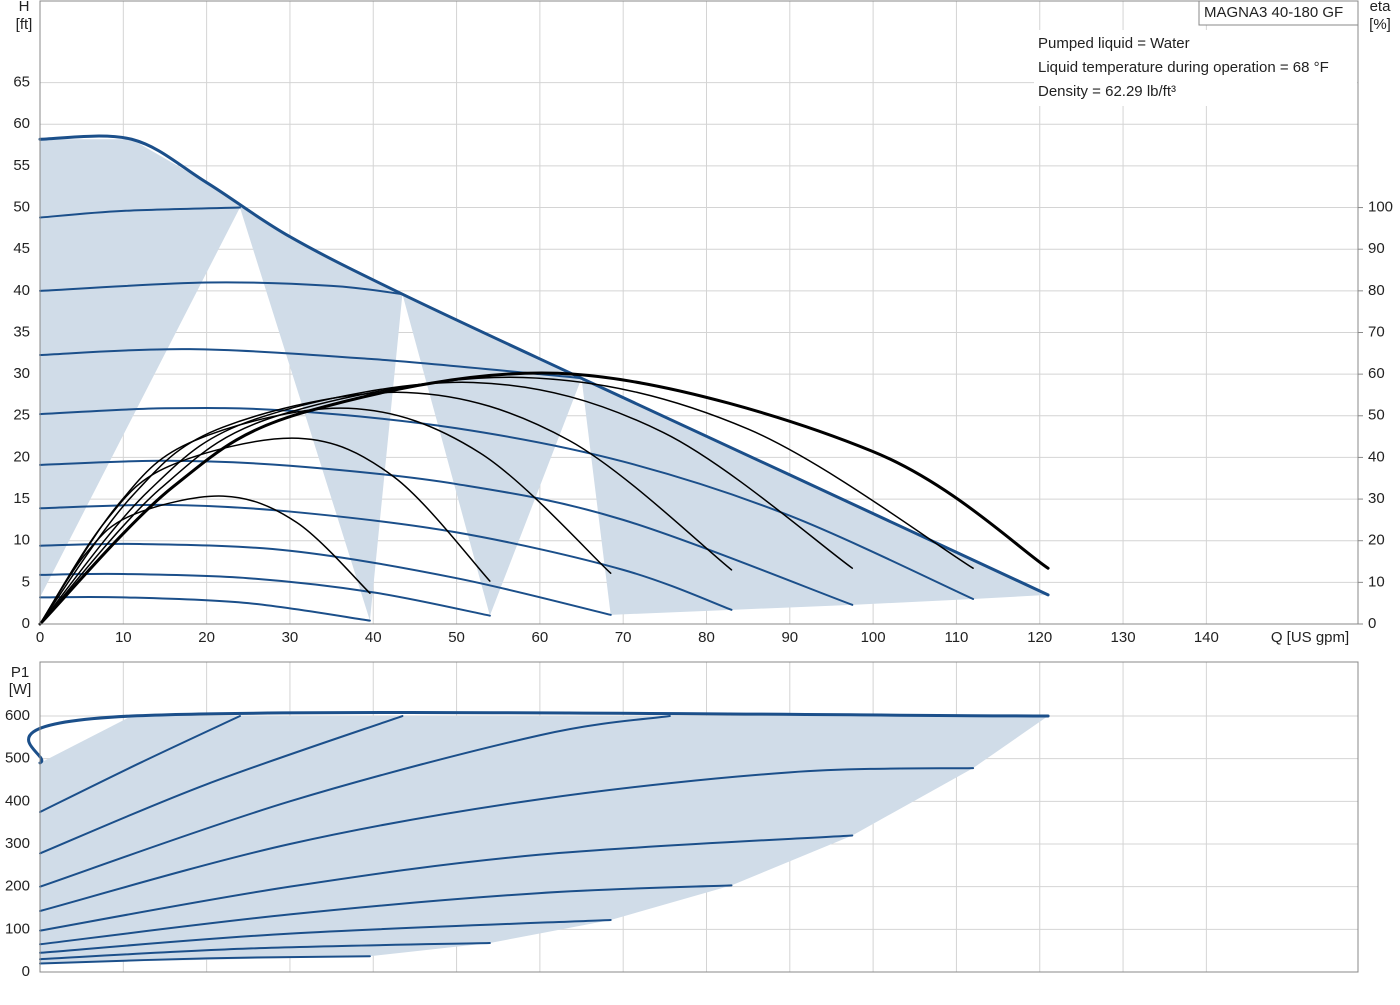 The image size is (1400, 1005). I want to click on x-tick-label: 60, so click(540, 637).